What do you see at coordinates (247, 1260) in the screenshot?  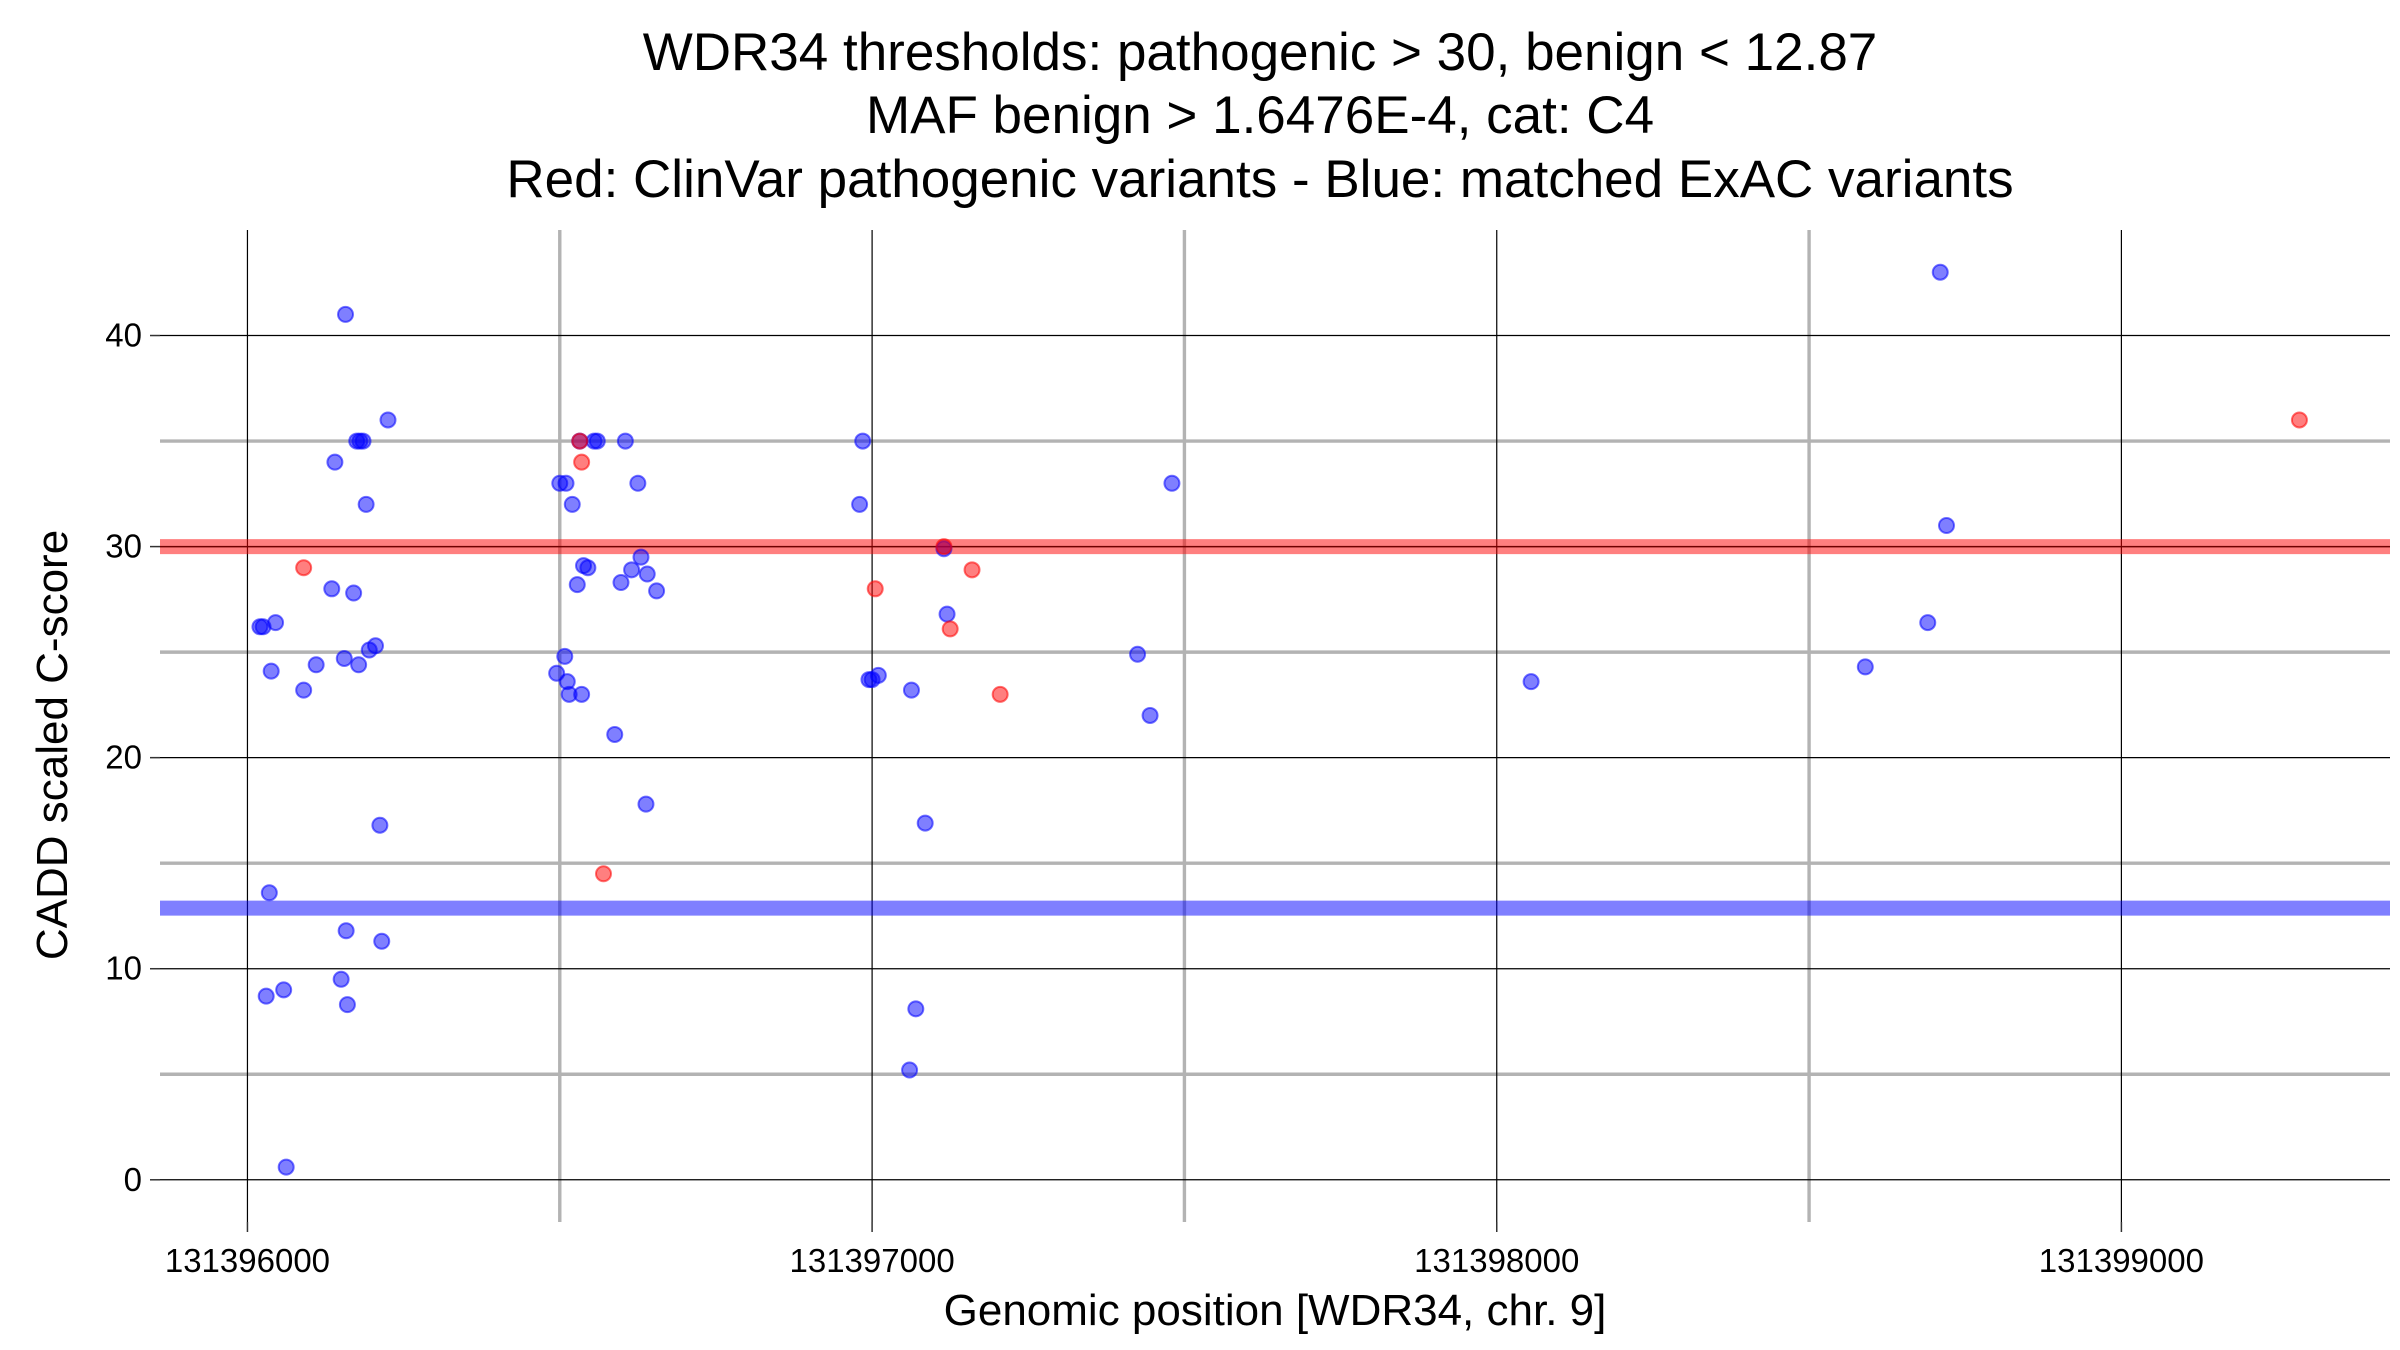 I see `x-tick-label: 131396000` at bounding box center [247, 1260].